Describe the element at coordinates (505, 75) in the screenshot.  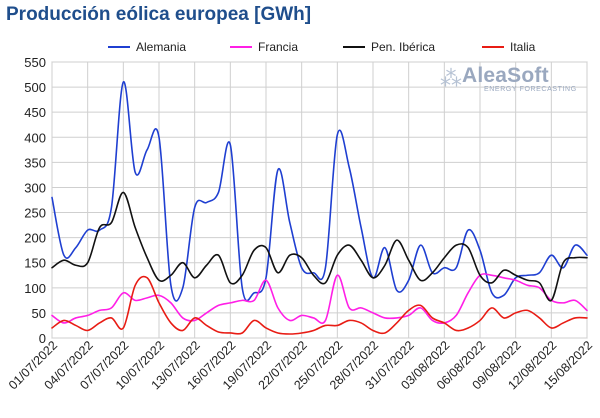
I see `logo-name: AleaSoft` at that location.